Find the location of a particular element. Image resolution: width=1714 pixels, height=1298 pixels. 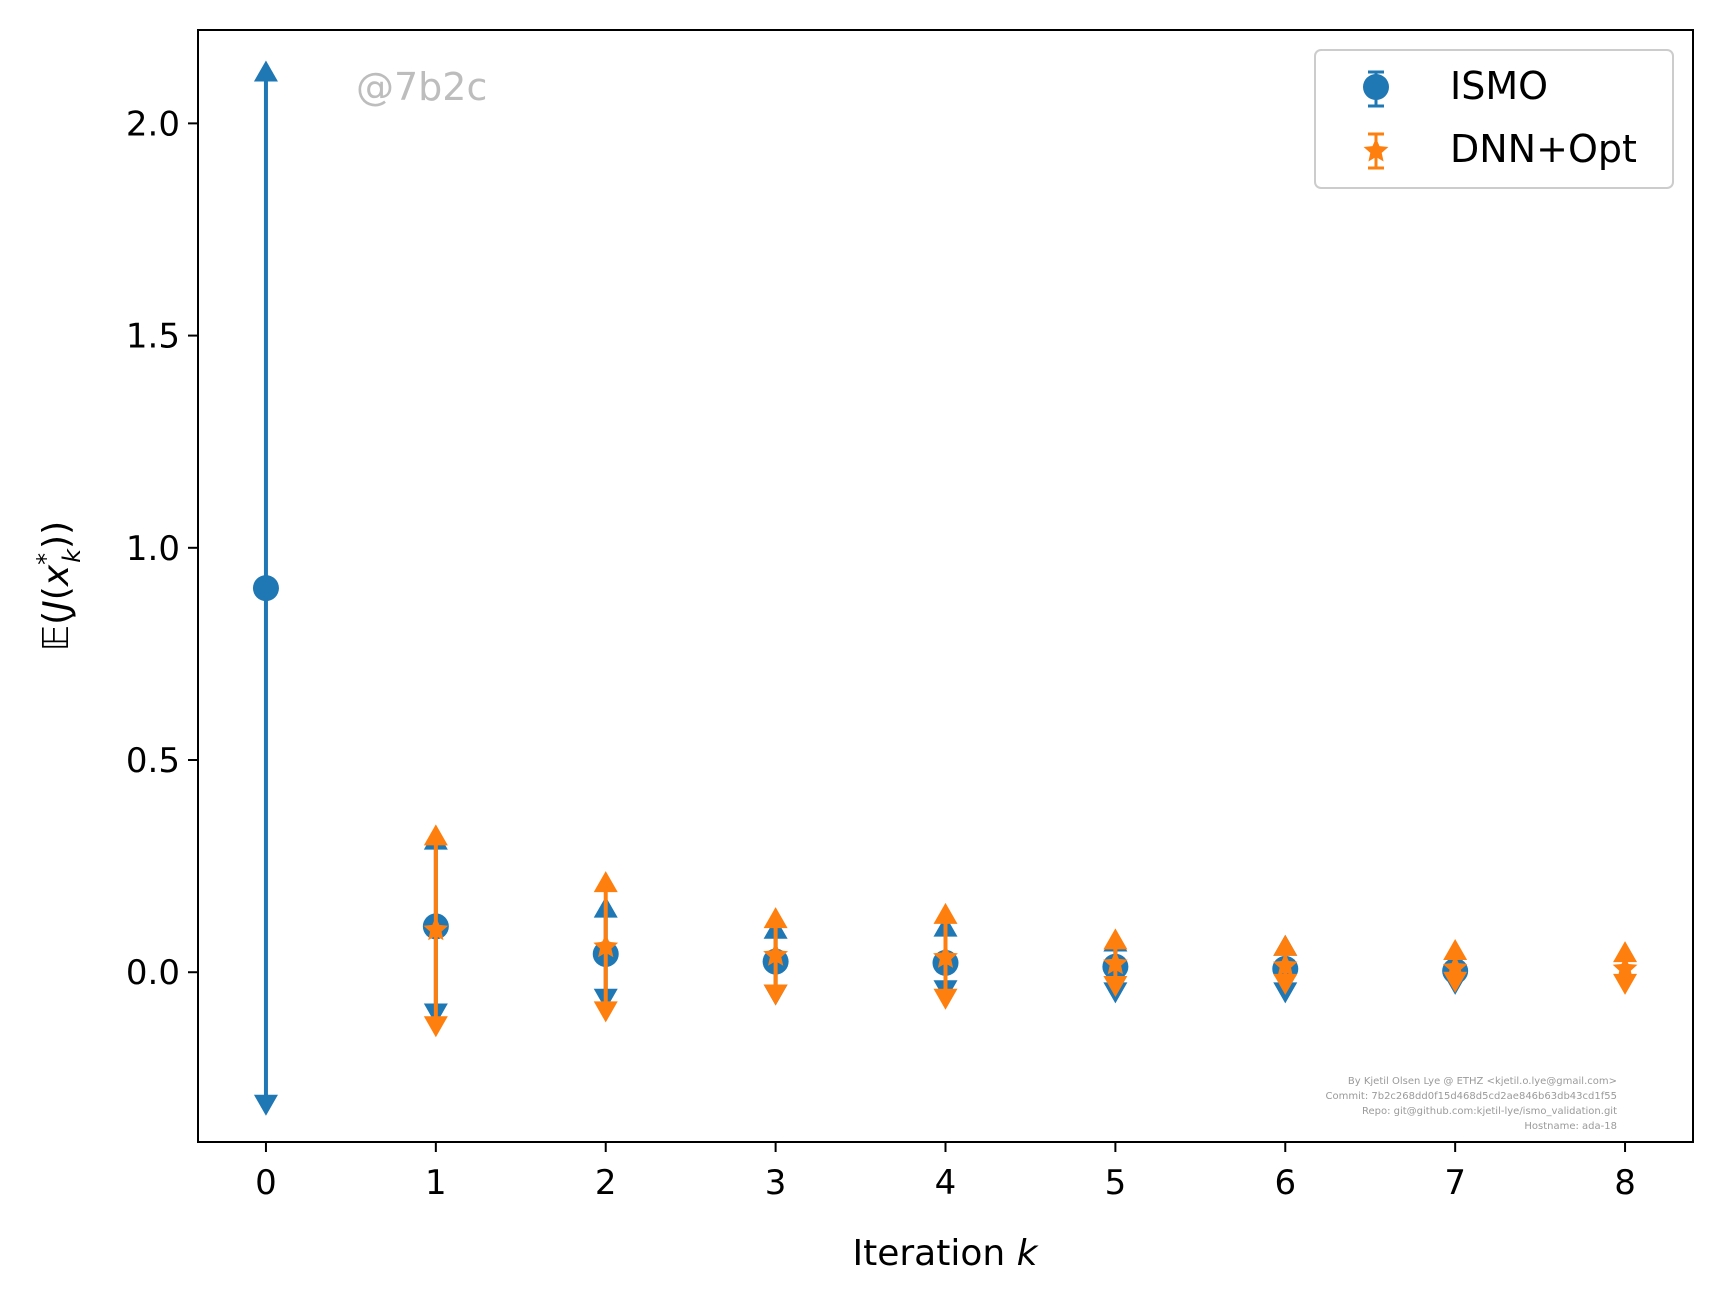

y-tick-label: 2.0 is located at coordinates (153, 124).